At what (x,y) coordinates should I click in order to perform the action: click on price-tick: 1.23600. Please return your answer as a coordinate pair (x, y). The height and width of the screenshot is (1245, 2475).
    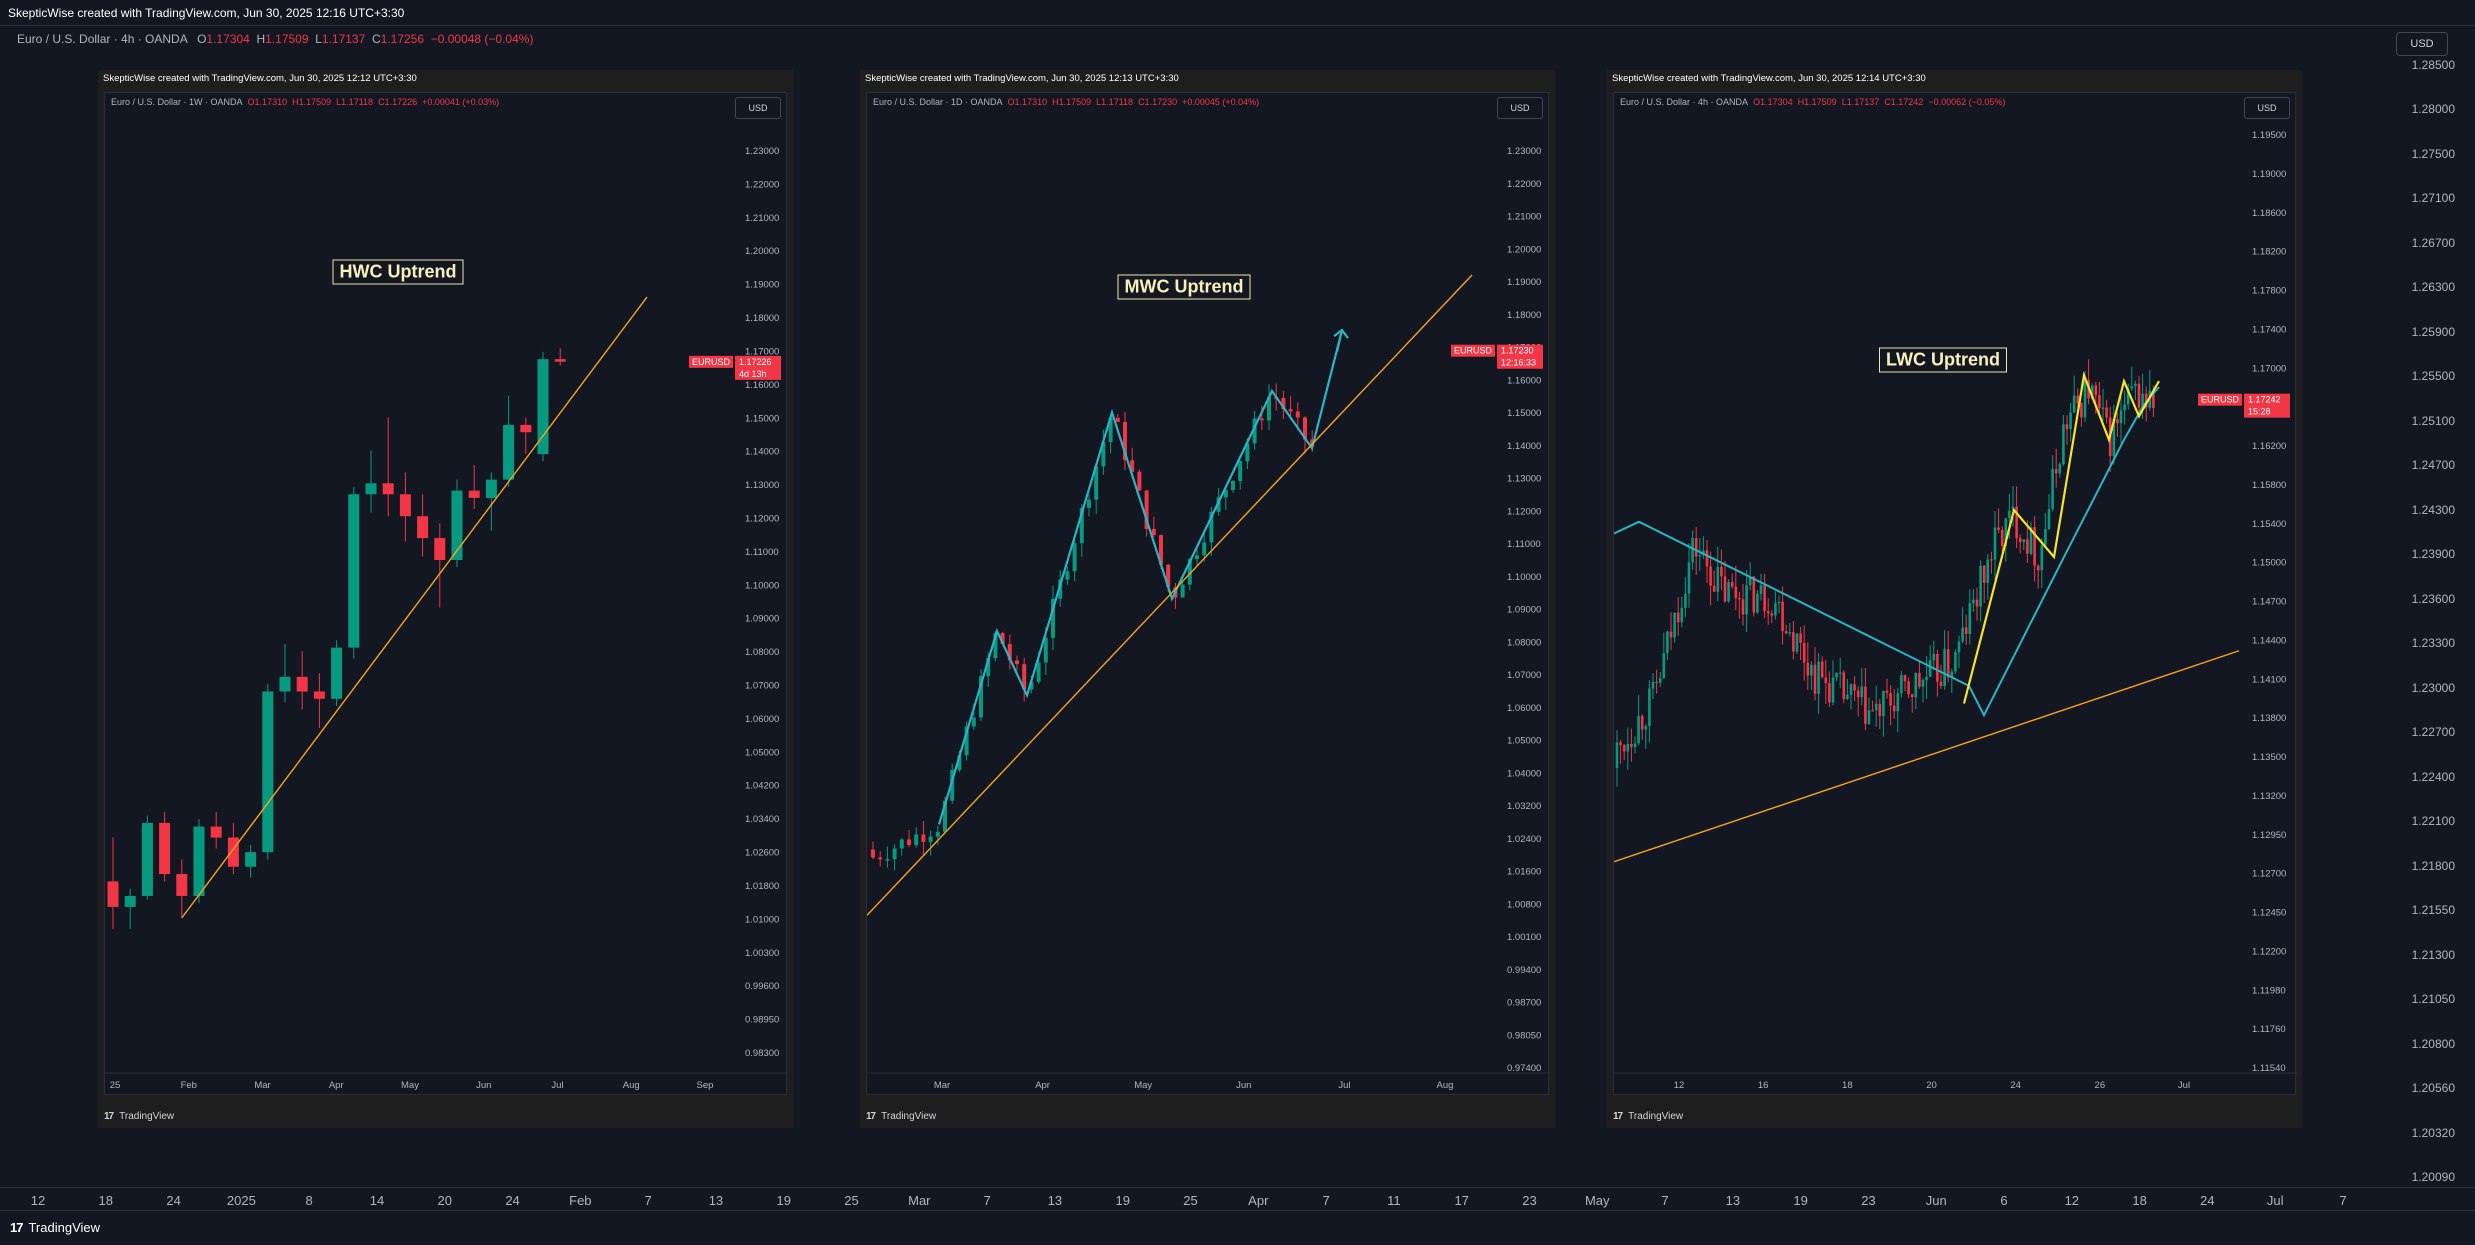
    Looking at the image, I should click on (2433, 598).